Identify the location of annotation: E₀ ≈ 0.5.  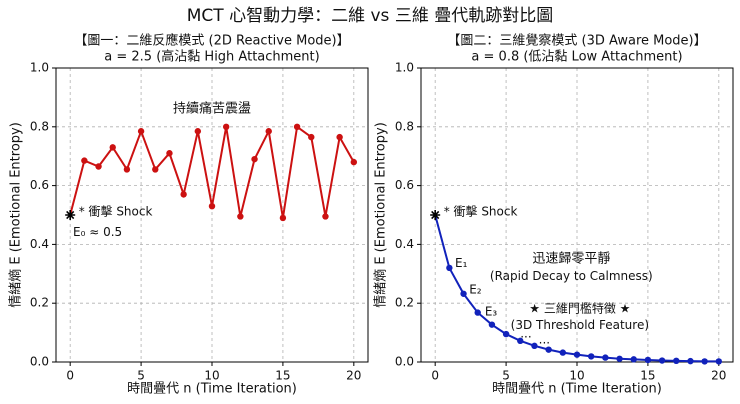
(97, 232).